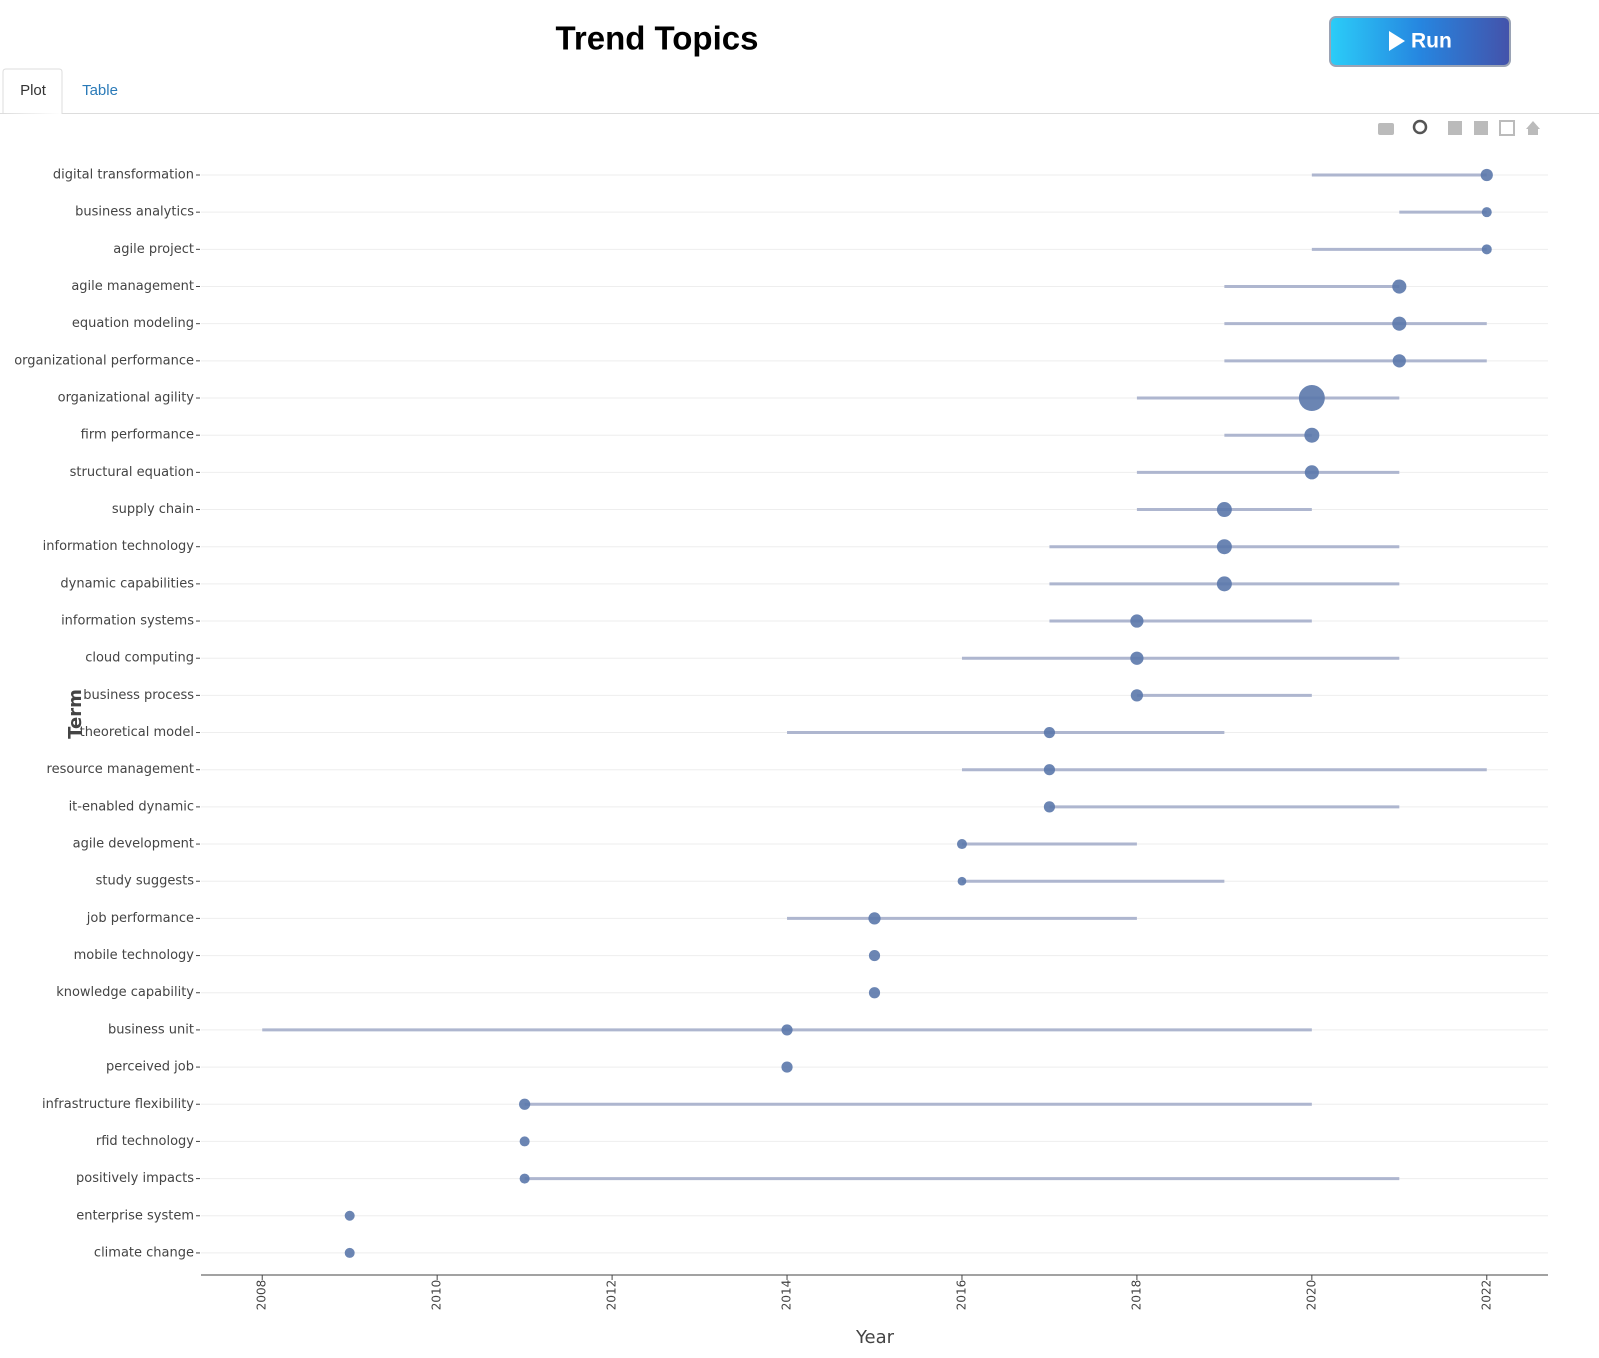 Image resolution: width=1599 pixels, height=1358 pixels. Describe the element at coordinates (1386, 129) in the screenshot. I see `camera-icon` at that location.